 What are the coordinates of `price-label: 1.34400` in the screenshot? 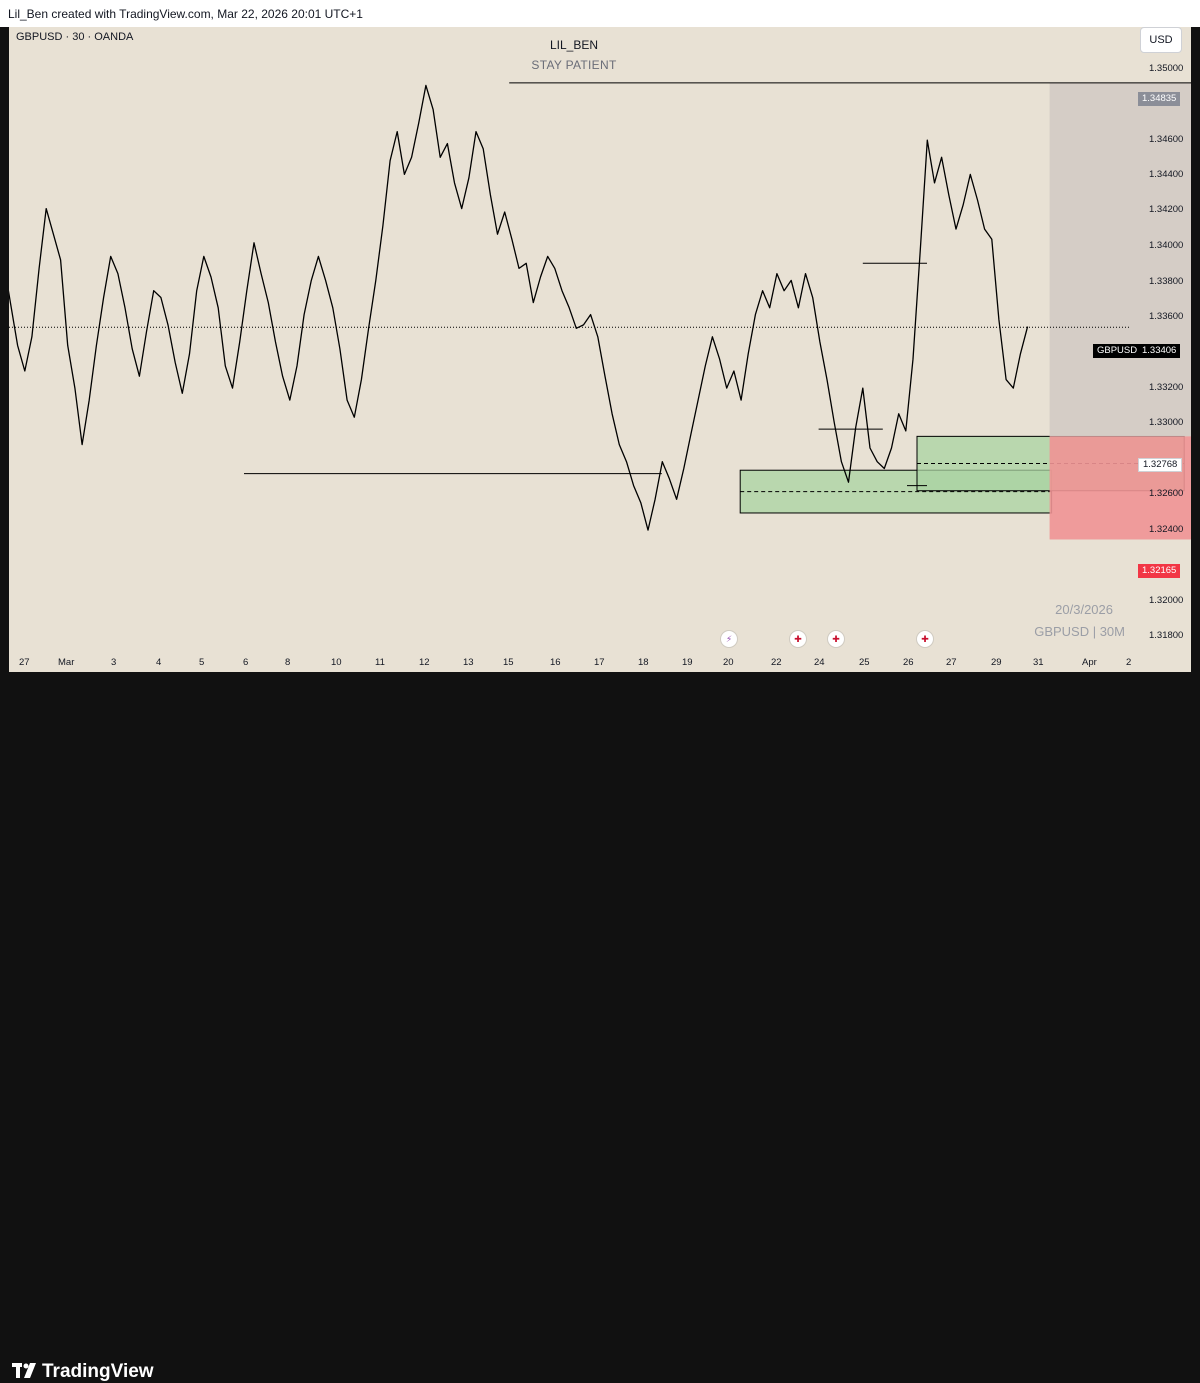 It's located at (1166, 174).